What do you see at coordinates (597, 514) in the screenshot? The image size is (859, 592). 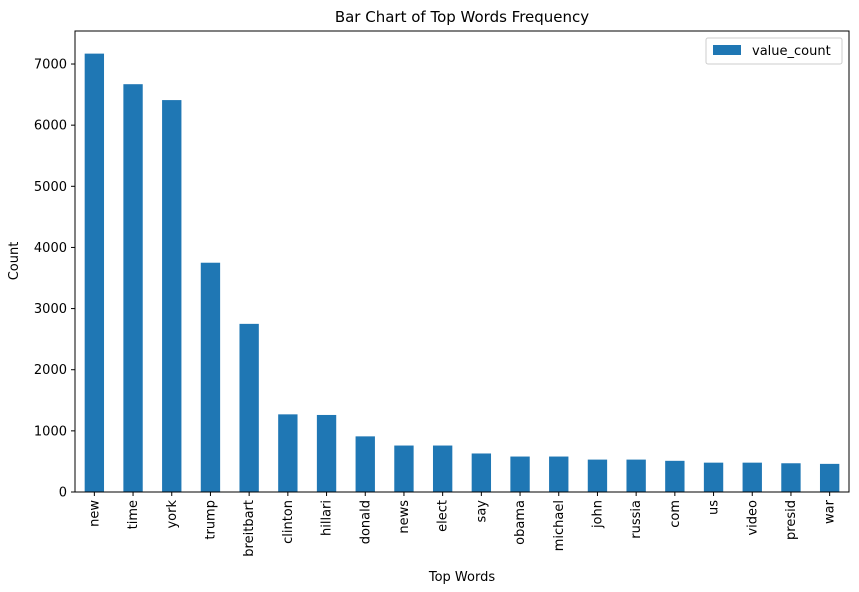 I see `x-tick-label: john` at bounding box center [597, 514].